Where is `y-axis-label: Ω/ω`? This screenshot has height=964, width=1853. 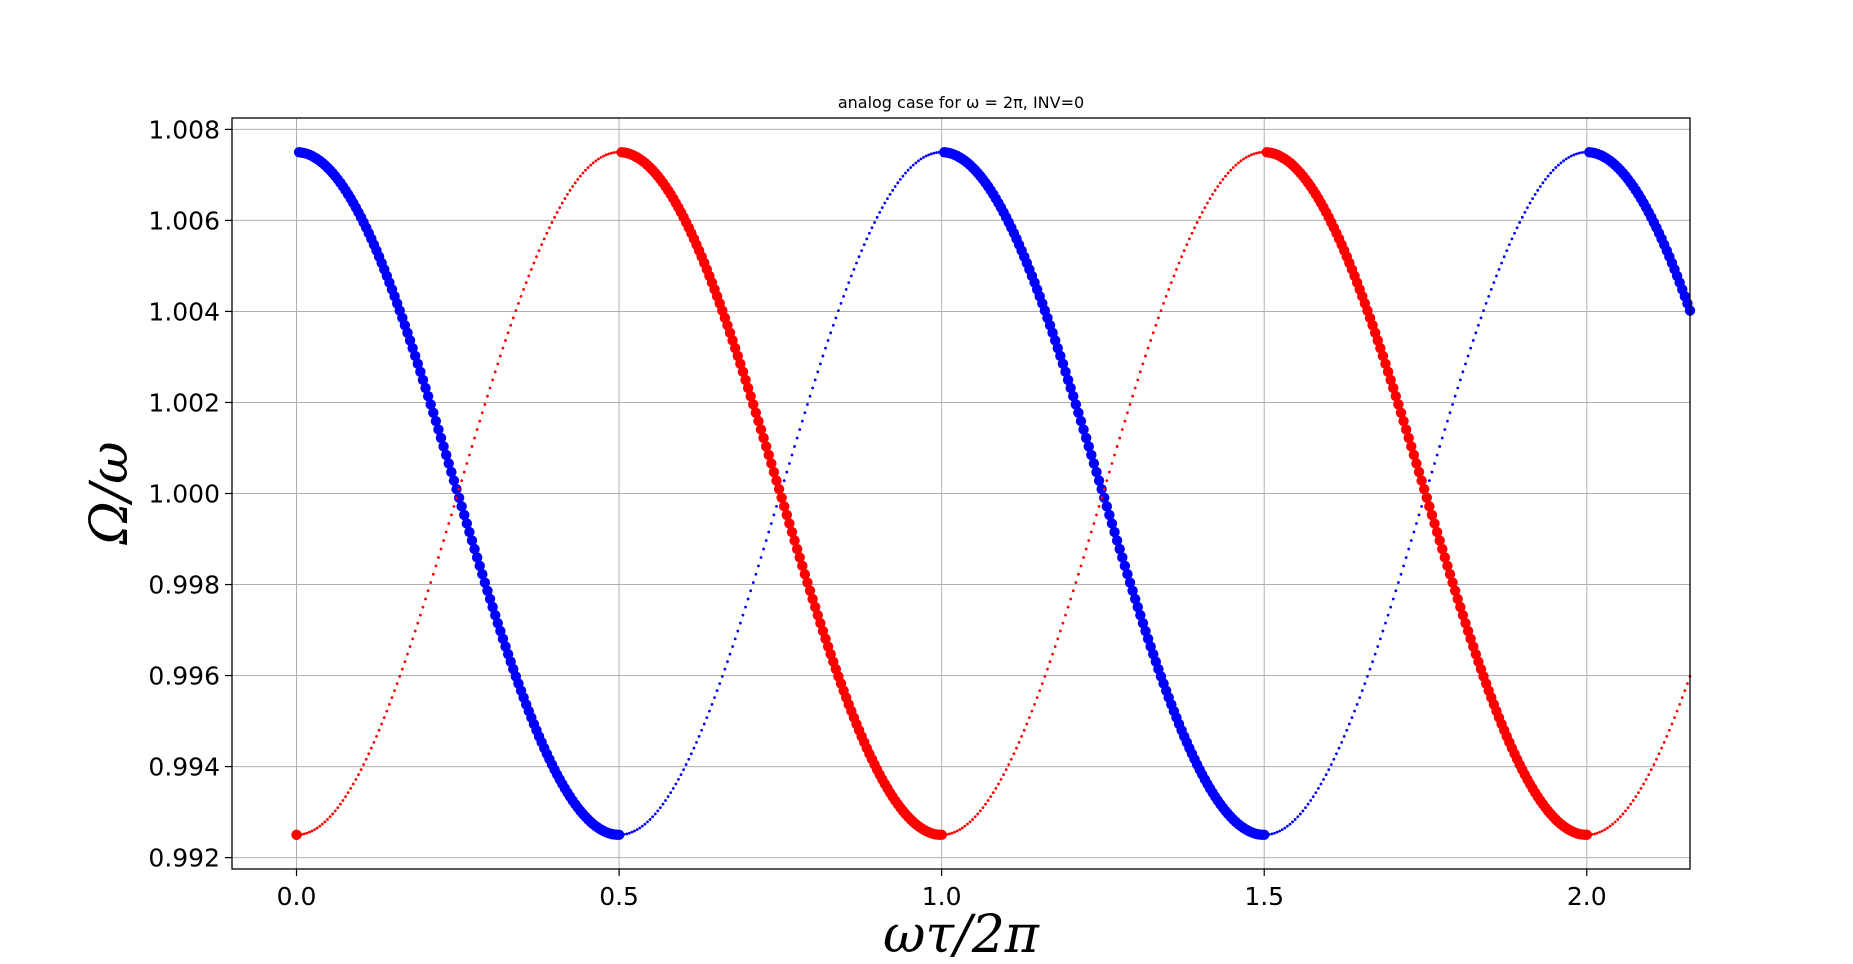 y-axis-label: Ω/ω is located at coordinates (110, 493).